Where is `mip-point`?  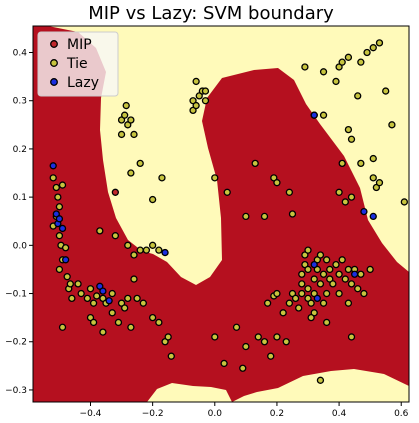 mip-point is located at coordinates (115, 192).